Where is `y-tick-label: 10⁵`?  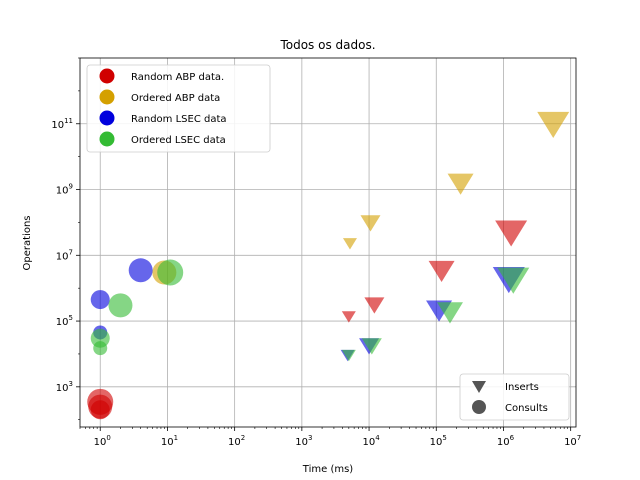
y-tick-label: 10⁵ is located at coordinates (64, 321).